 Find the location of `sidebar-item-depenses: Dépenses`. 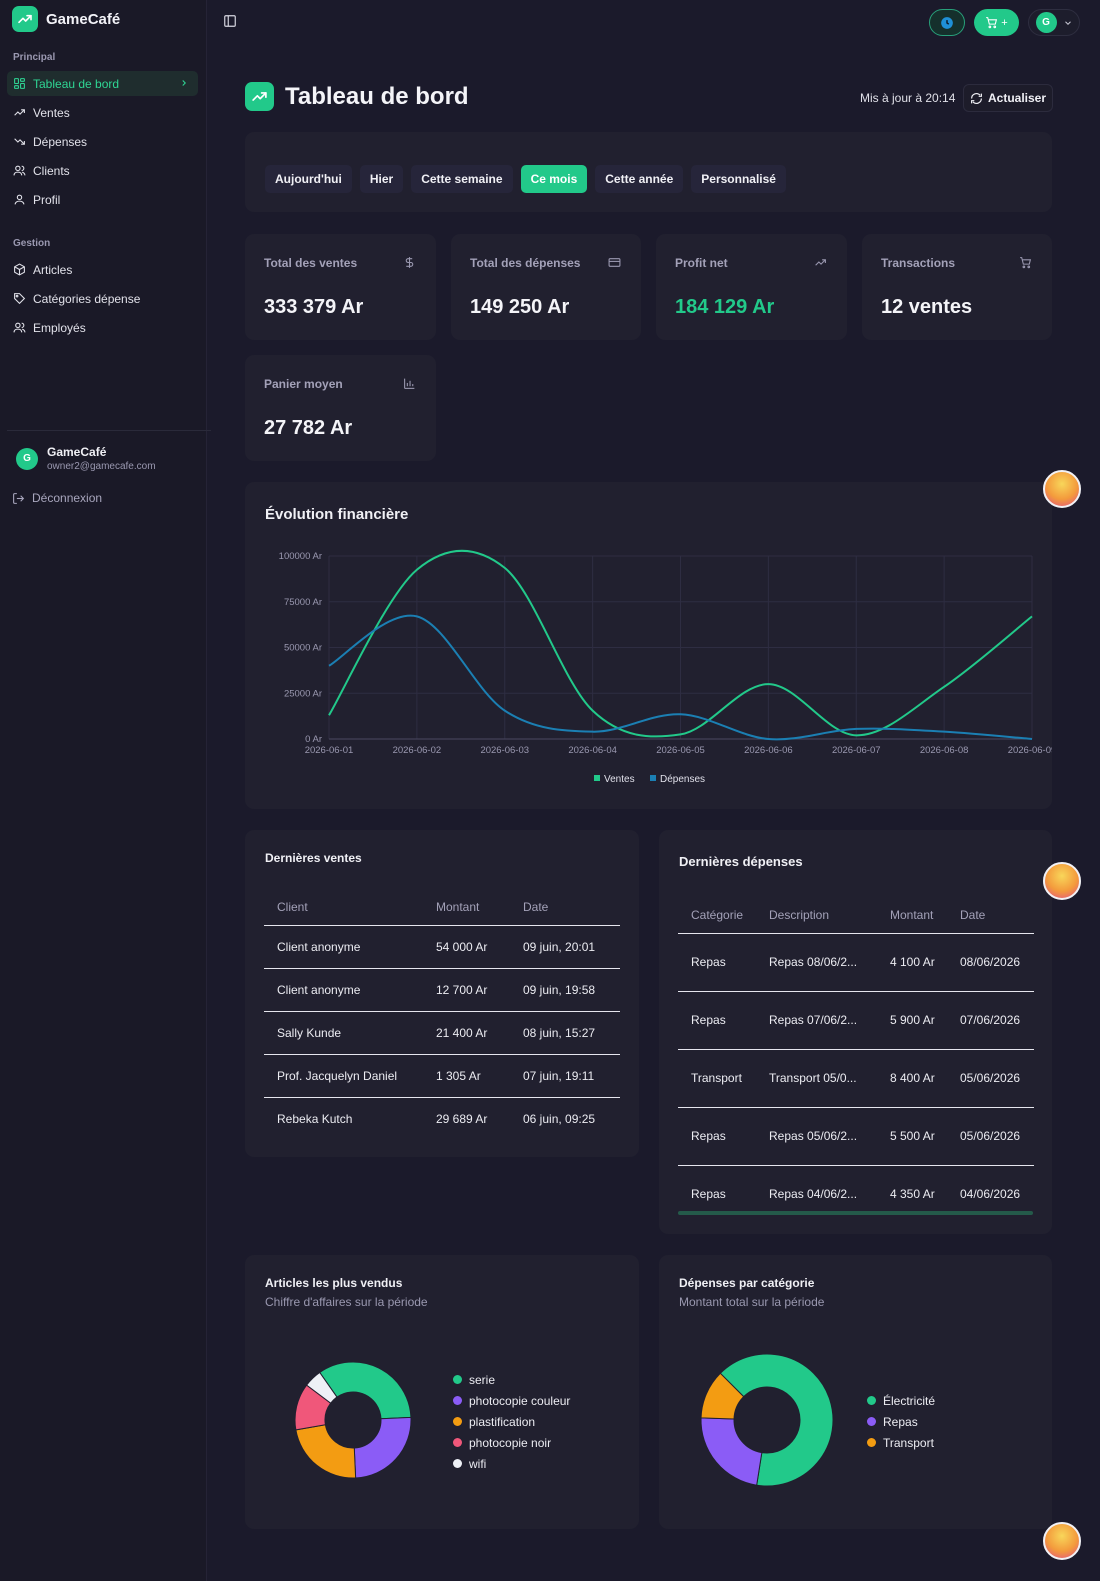

sidebar-item-depenses: Dépenses is located at coordinates (102, 141).